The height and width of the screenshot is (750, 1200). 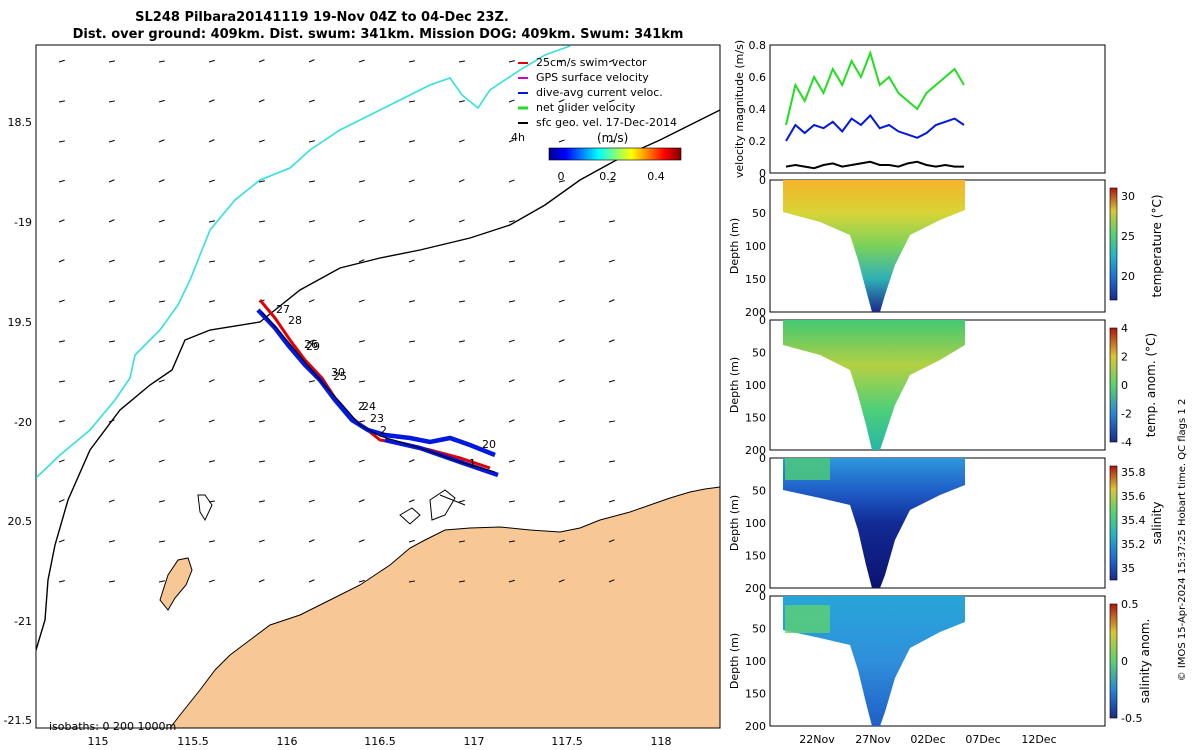 What do you see at coordinates (1124, 328) in the screenshot?
I see `colorbar-tick: 4` at bounding box center [1124, 328].